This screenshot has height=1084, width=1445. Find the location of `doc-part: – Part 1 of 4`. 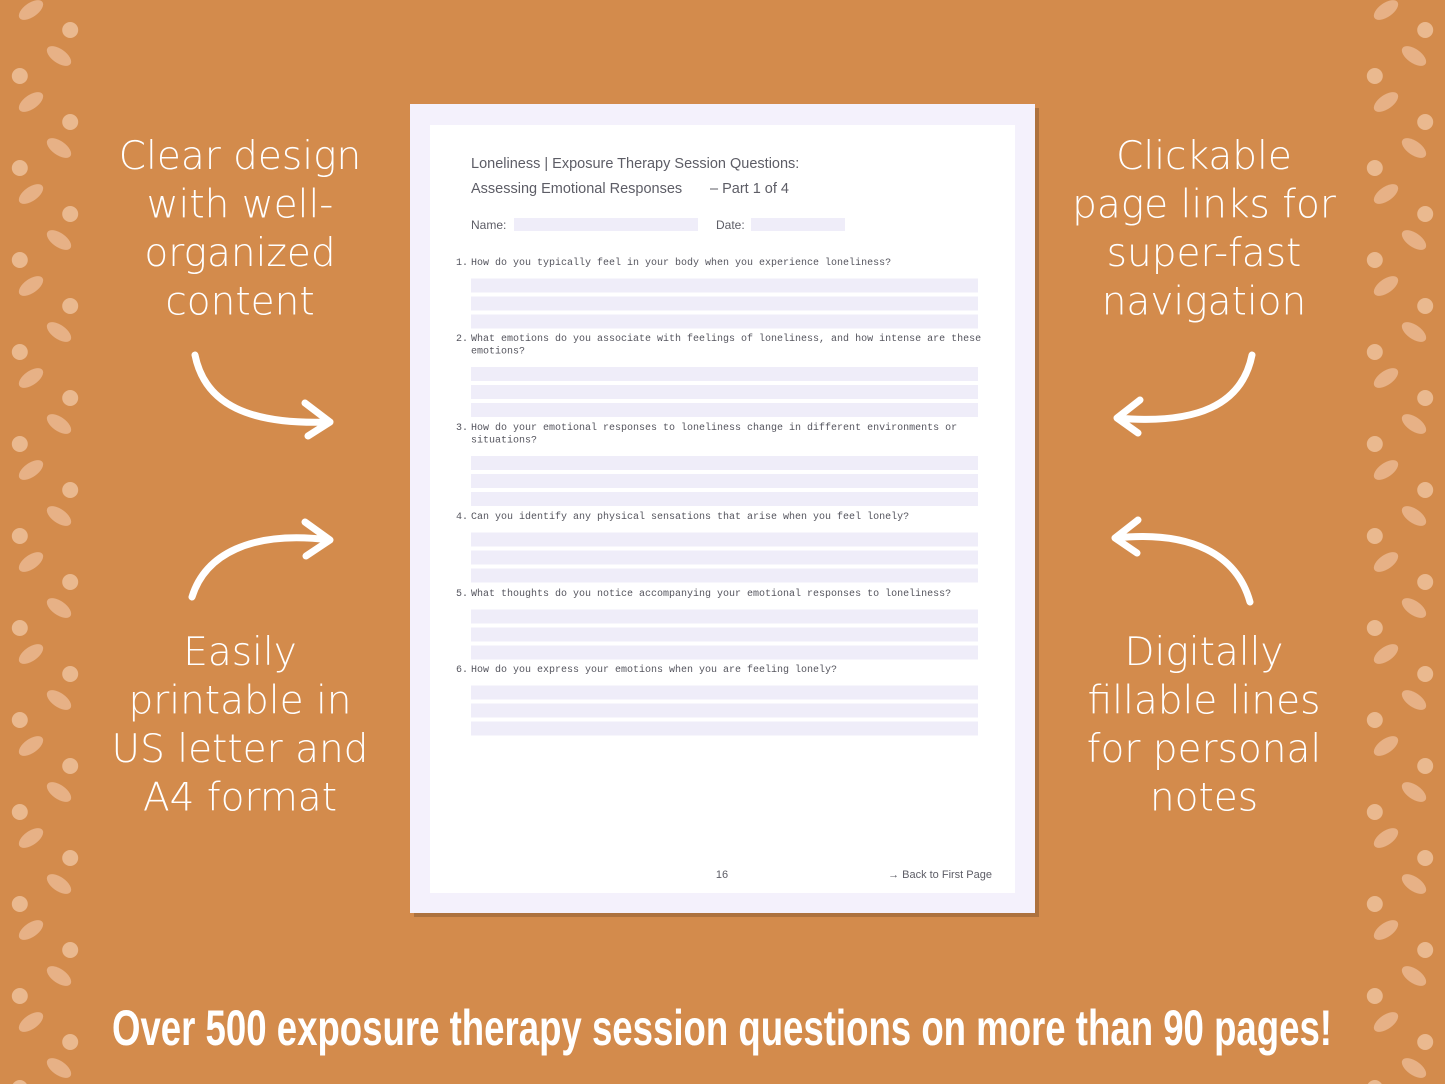

doc-part: – Part 1 of 4 is located at coordinates (749, 189).